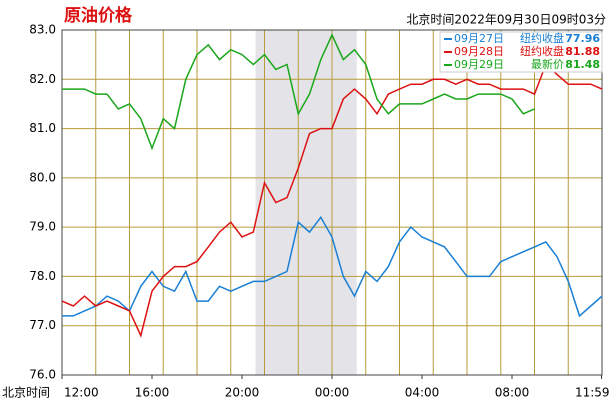 The width and height of the screenshot is (613, 410). I want to click on x-tick-label: 04:00, so click(422, 393).